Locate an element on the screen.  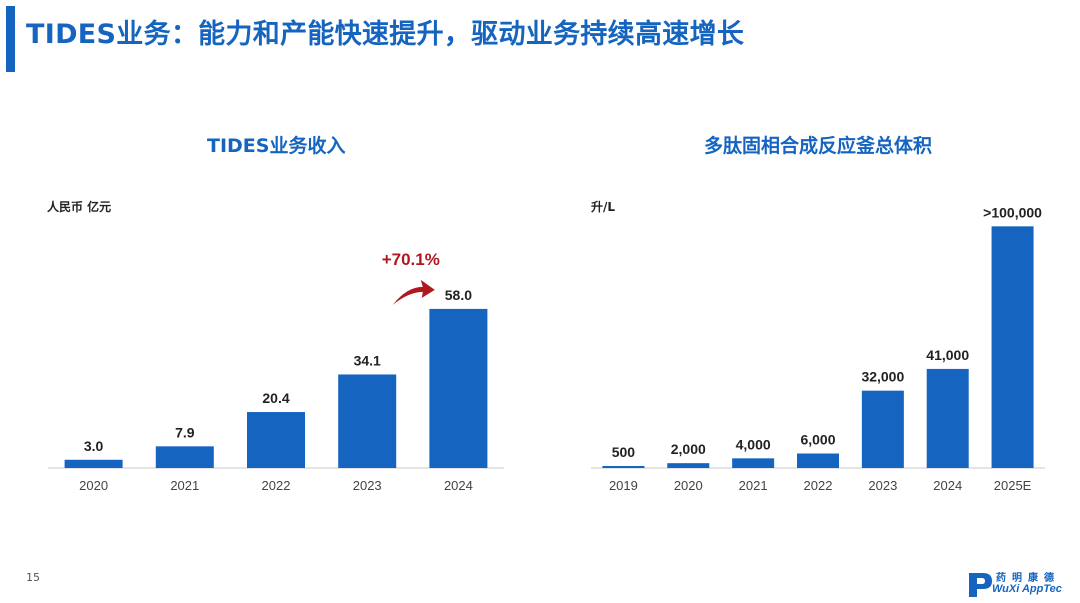
growth-annotation-label: +70.1% is located at coordinates (411, 259).